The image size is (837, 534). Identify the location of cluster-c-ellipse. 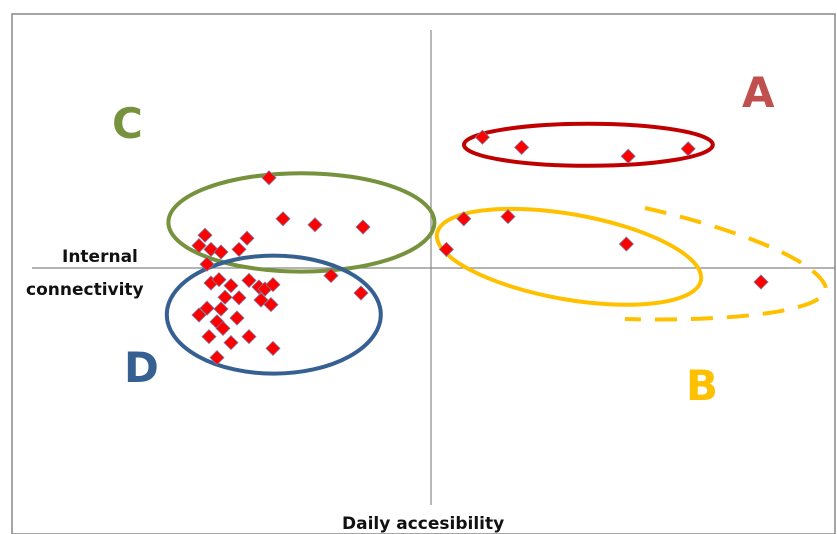
(301, 222).